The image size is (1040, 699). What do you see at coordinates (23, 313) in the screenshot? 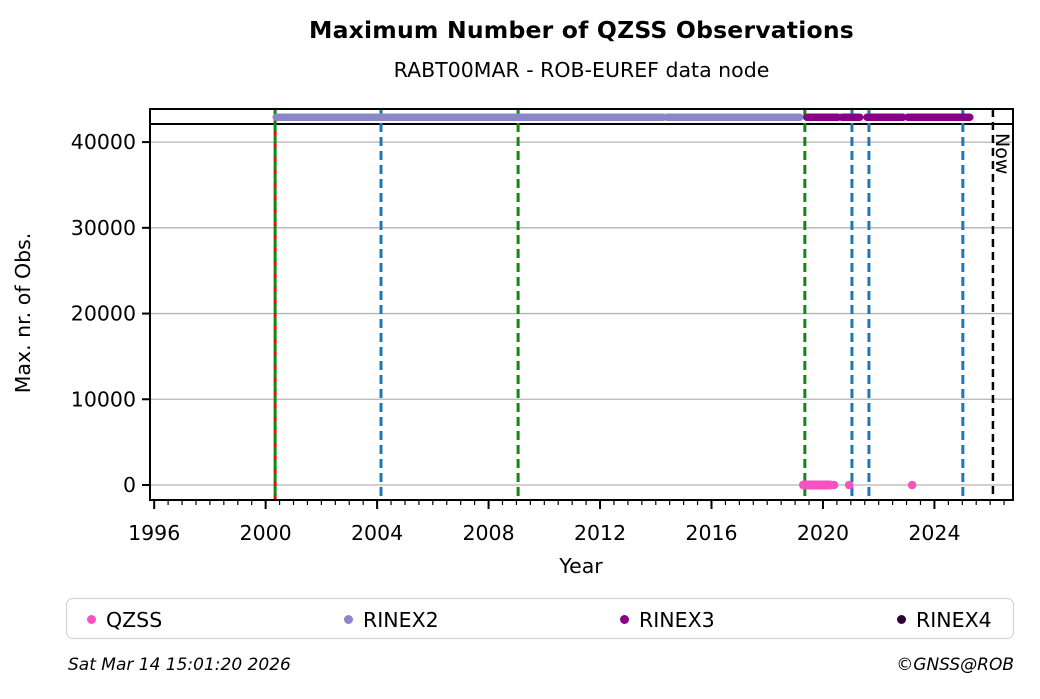
I see `y-axis-title: Max. nr. of Obs.` at bounding box center [23, 313].